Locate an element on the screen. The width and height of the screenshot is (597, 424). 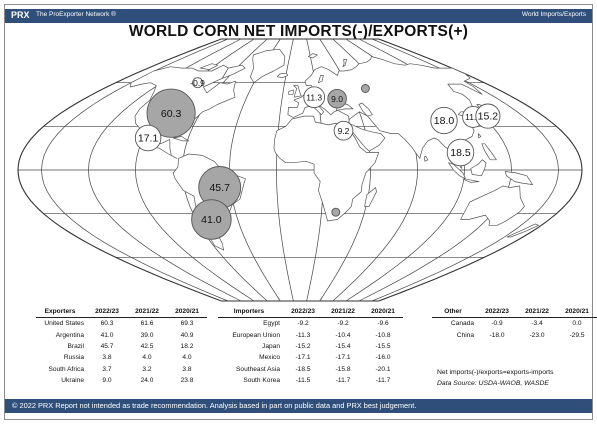
bubble-south-africa is located at coordinates (336, 212).